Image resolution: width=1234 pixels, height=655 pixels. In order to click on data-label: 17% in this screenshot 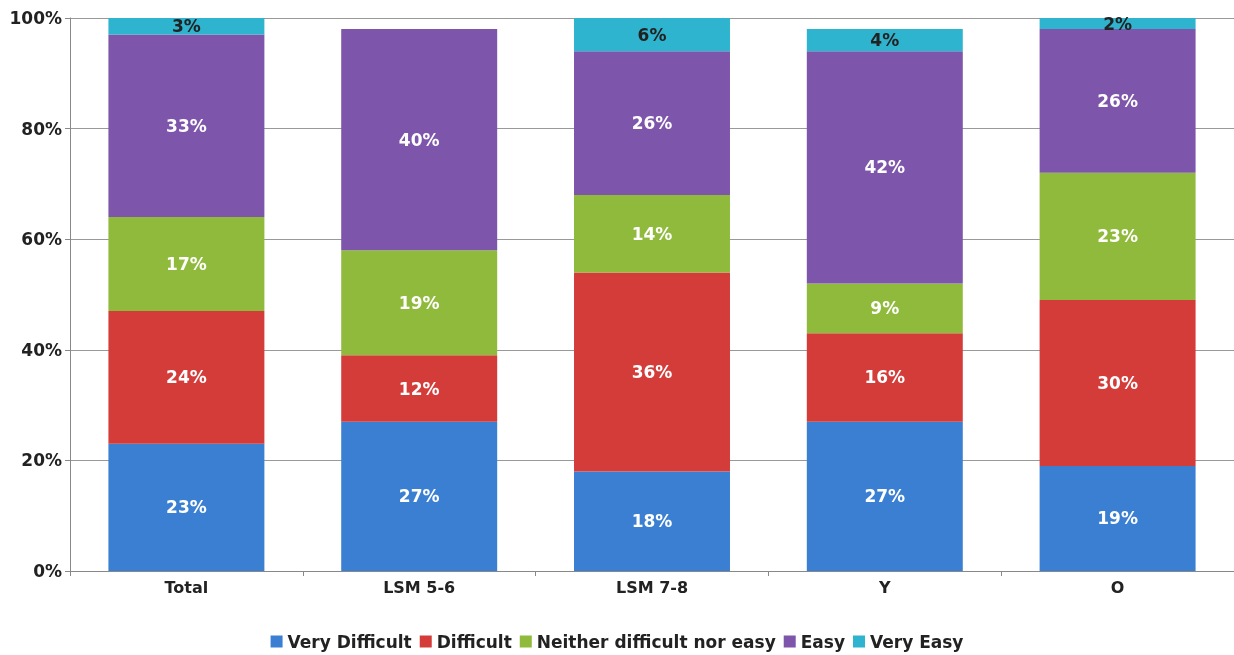, I will do `click(186, 264)`.